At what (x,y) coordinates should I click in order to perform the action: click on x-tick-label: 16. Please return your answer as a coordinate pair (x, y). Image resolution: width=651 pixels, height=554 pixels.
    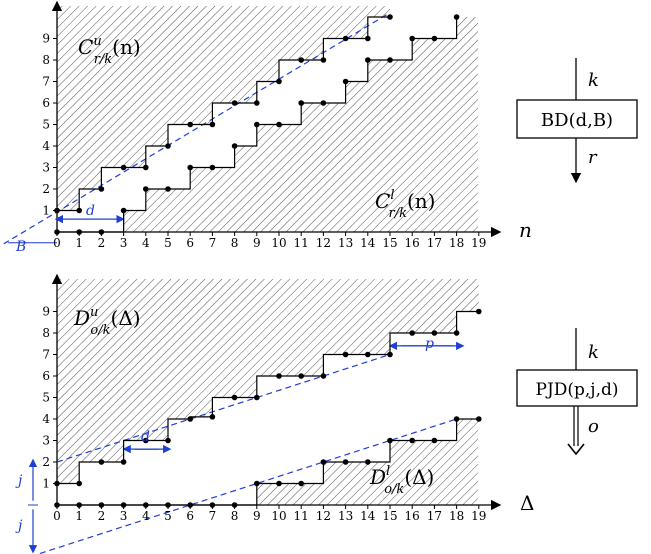
    Looking at the image, I should click on (412, 516).